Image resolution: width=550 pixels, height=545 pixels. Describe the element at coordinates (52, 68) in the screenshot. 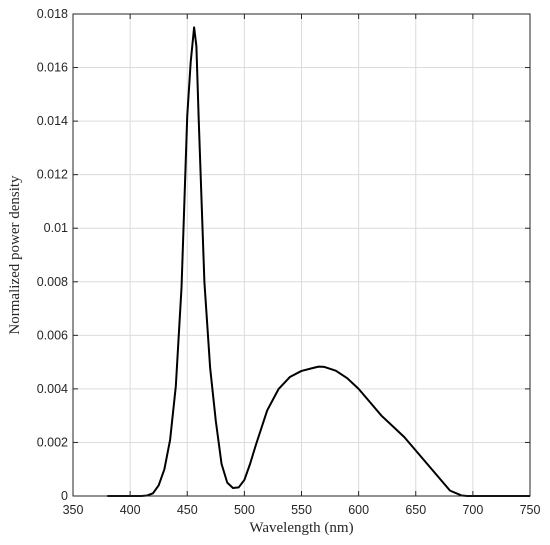

I see `y-tick-label: 0.016` at that location.